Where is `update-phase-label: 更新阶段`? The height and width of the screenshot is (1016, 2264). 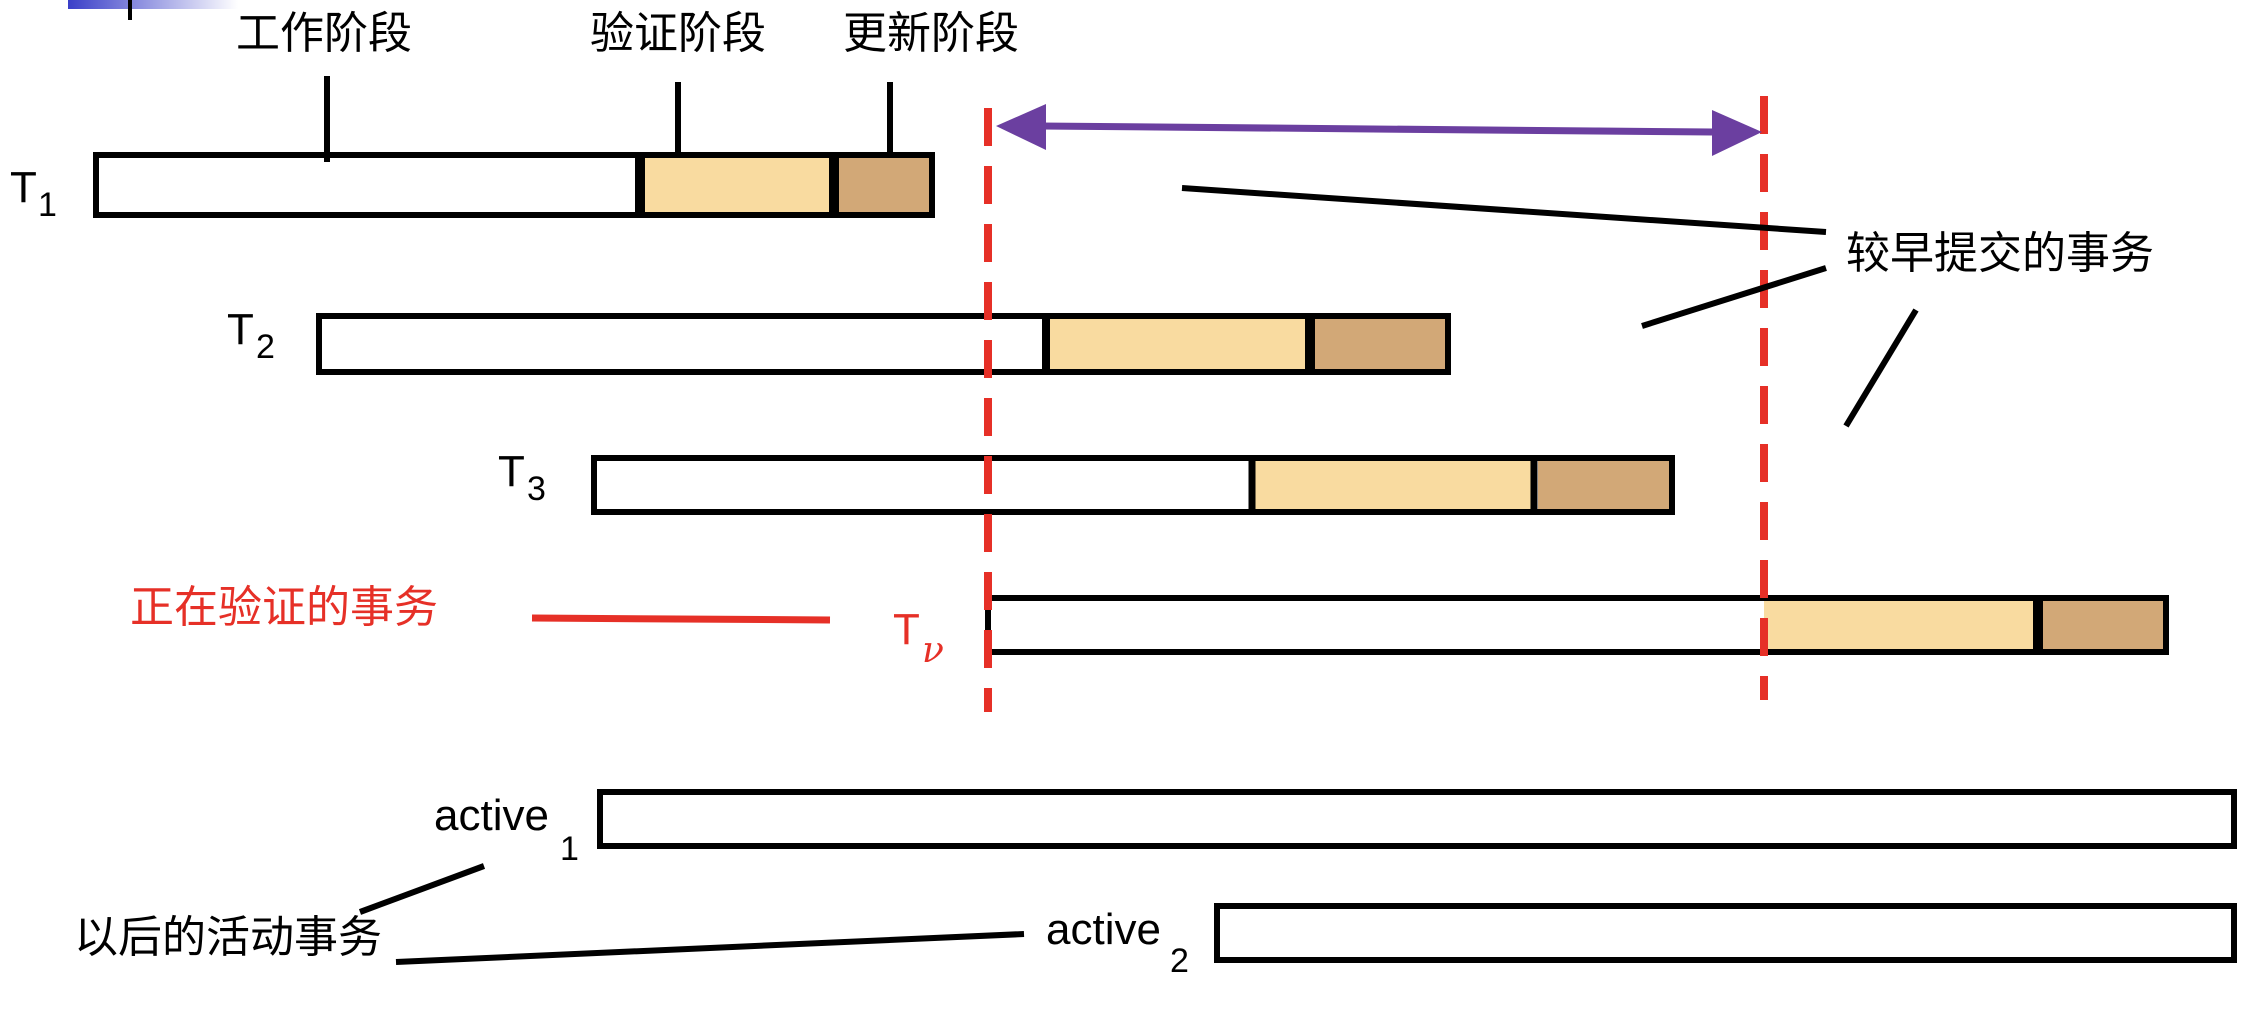
update-phase-label: 更新阶段 is located at coordinates (931, 33).